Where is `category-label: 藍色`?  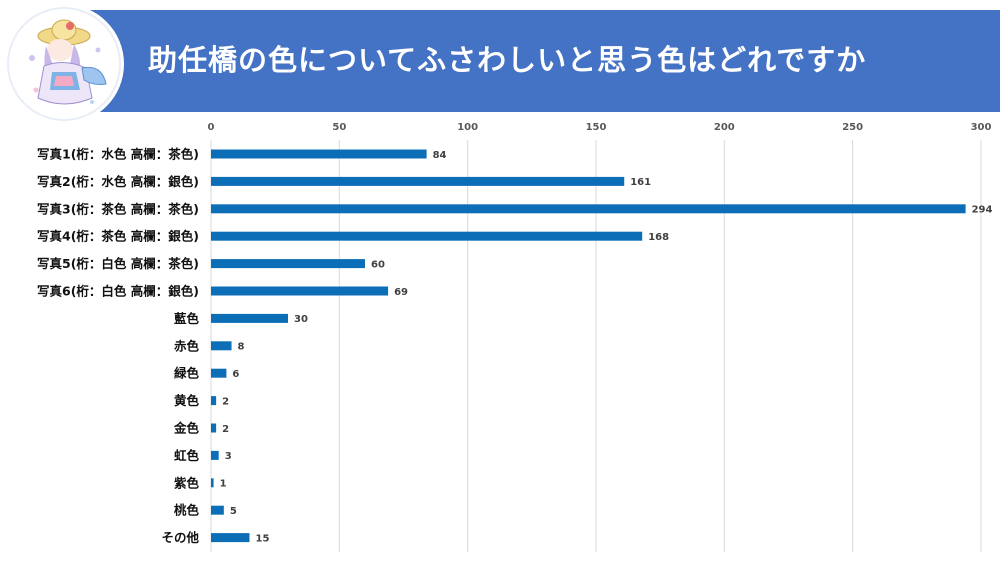
category-label: 藍色 is located at coordinates (187, 318).